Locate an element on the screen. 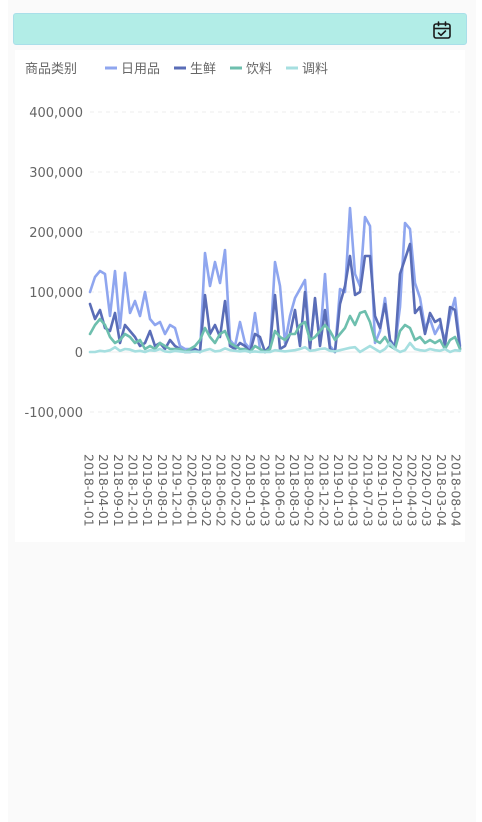 This screenshot has width=482, height=822. x-tick-label: 2018-09-01 is located at coordinates (118, 490).